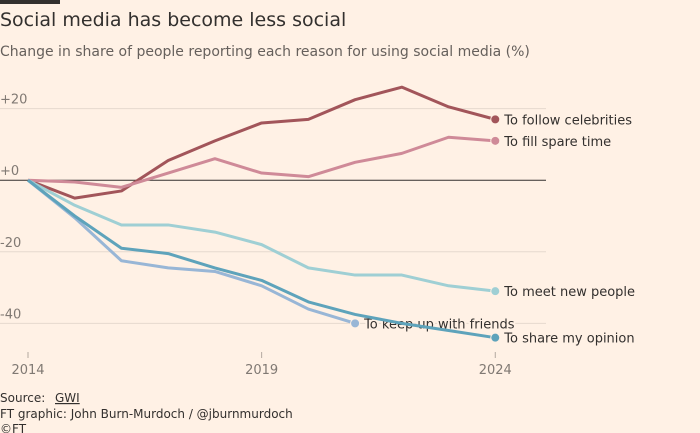 The image size is (700, 433). I want to click on y-tick-label: -20, so click(10, 243).